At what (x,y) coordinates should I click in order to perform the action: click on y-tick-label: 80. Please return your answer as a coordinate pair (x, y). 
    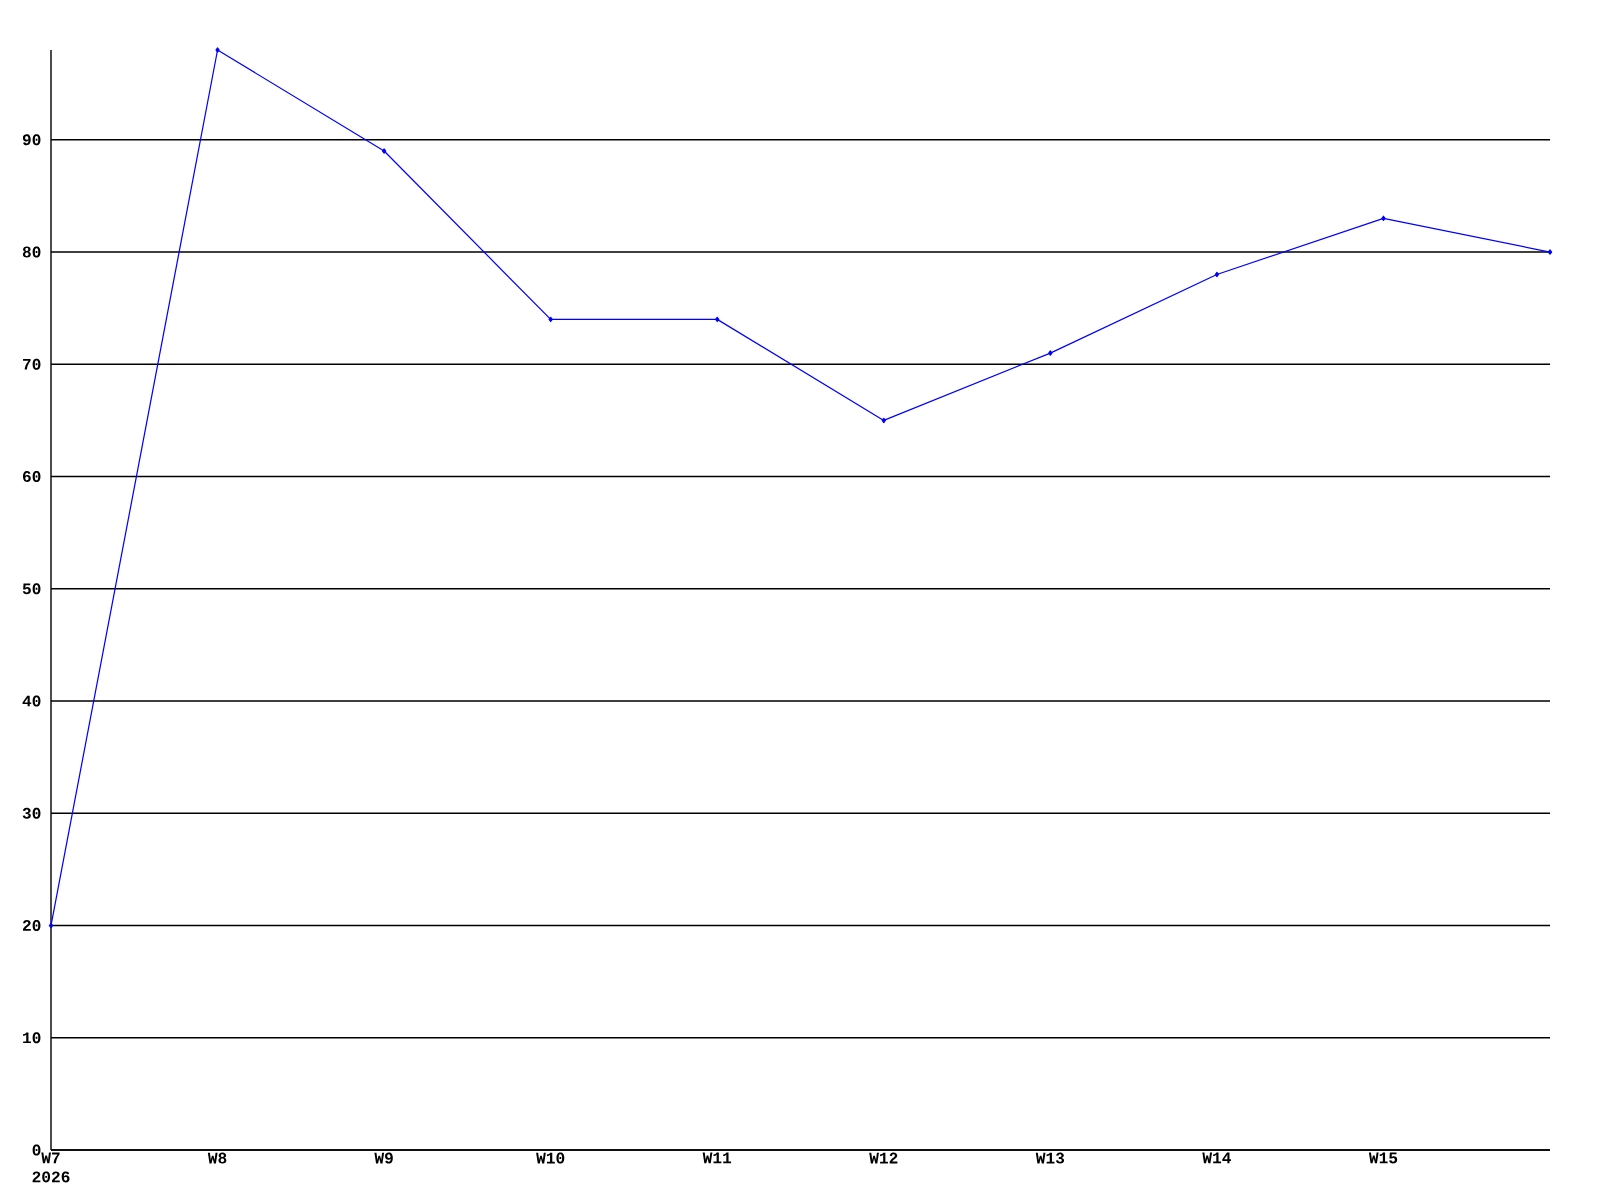
    Looking at the image, I should click on (31, 252).